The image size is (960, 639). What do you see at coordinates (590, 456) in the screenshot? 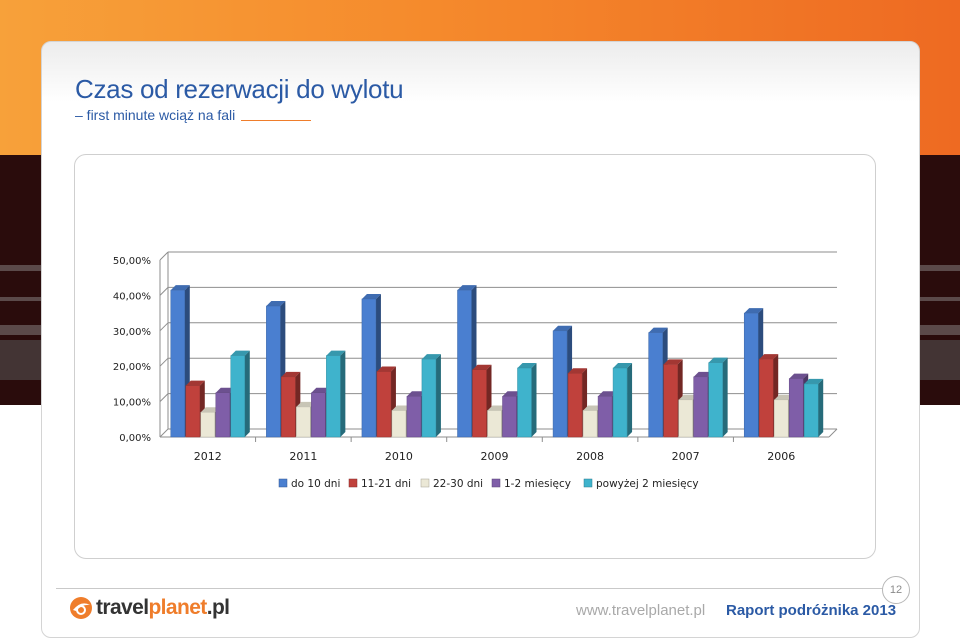
I see `x-tick-label: 2008` at bounding box center [590, 456].